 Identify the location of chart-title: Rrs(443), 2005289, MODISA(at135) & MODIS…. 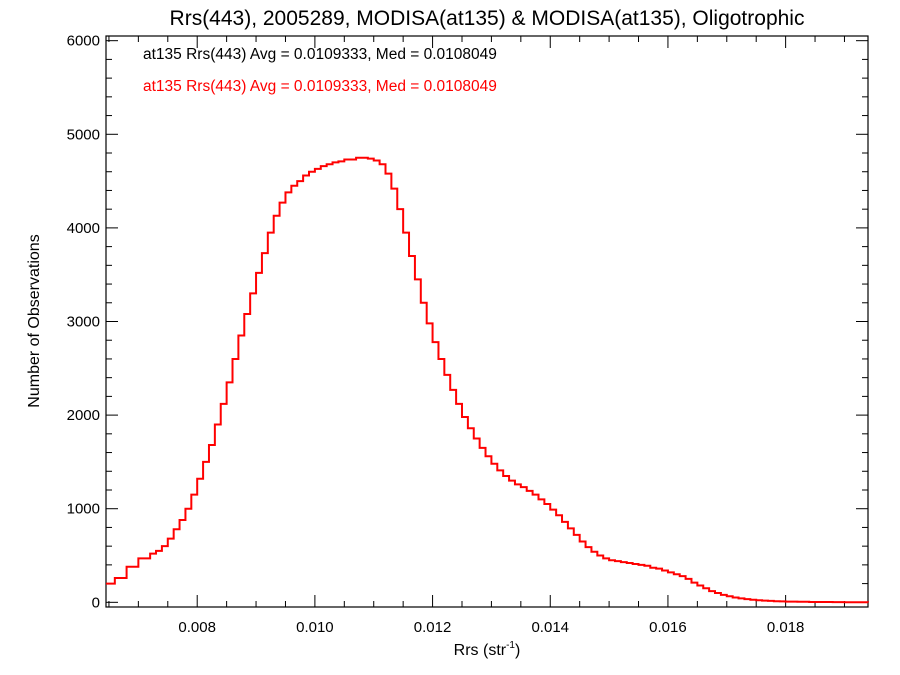
(487, 18).